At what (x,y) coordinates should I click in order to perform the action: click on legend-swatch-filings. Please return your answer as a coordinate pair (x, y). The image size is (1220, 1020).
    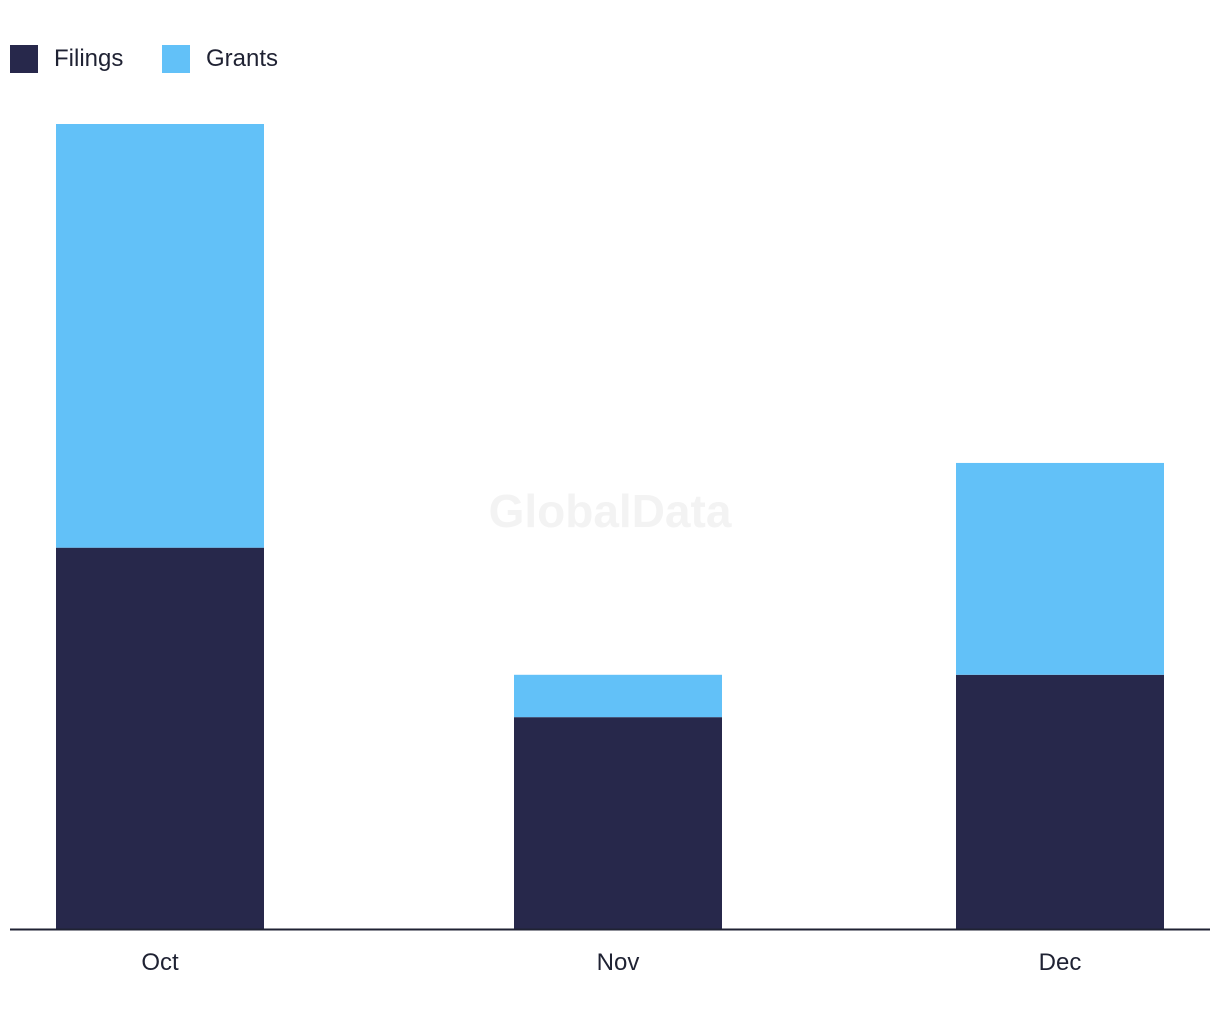
    Looking at the image, I should click on (24, 59).